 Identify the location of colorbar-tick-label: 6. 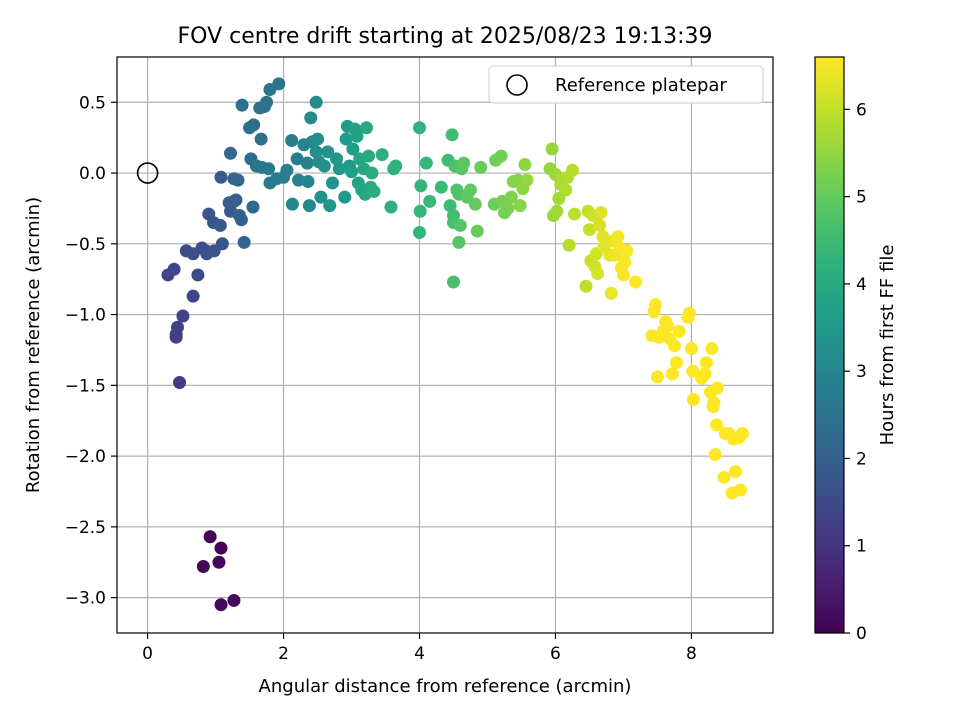
(861, 110).